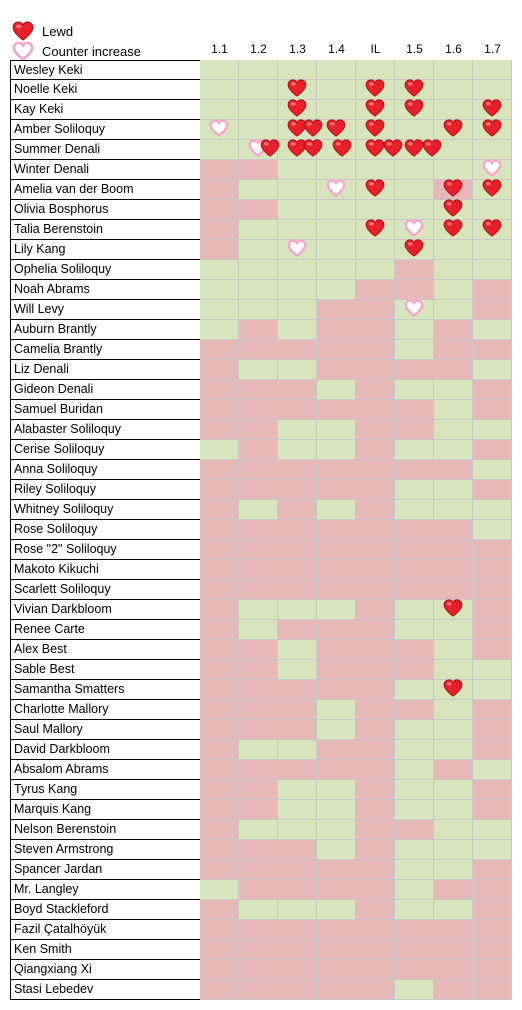 The width and height of the screenshot is (522, 1010). What do you see at coordinates (261, 810) in the screenshot?
I see `table-row: Marquis Kang` at bounding box center [261, 810].